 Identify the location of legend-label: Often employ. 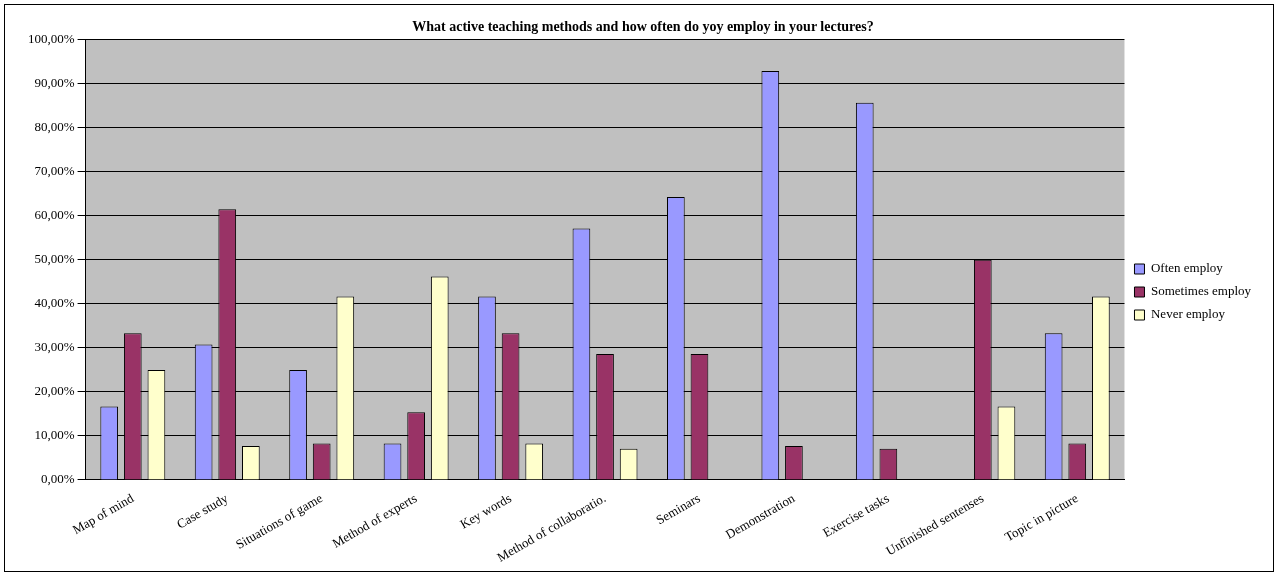
(1187, 268).